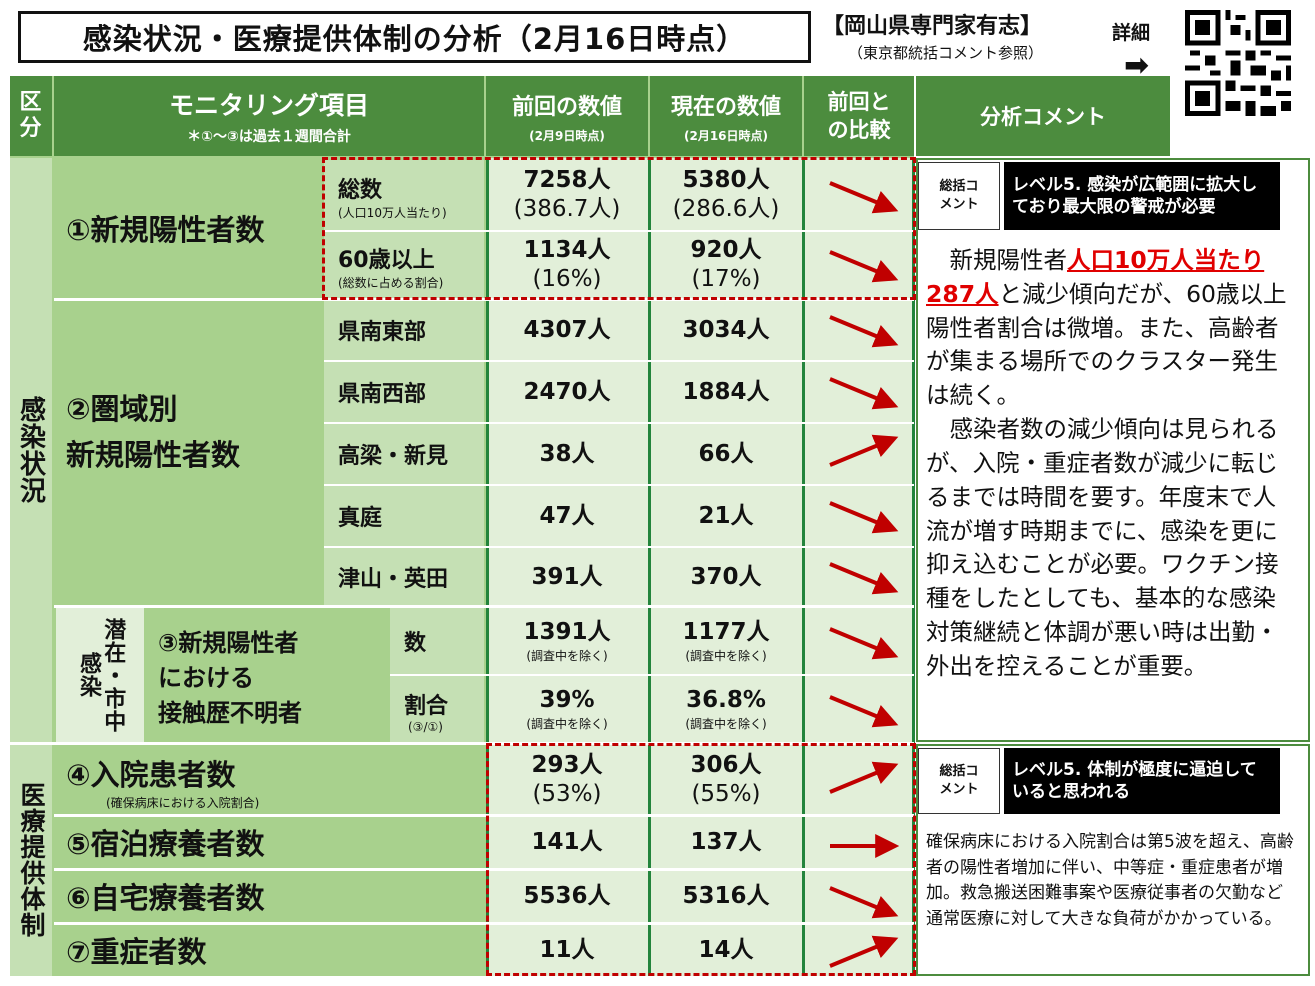 This screenshot has width=1315, height=986. Describe the element at coordinates (567, 453) in the screenshot. I see `area-prev-2: 38人` at that location.